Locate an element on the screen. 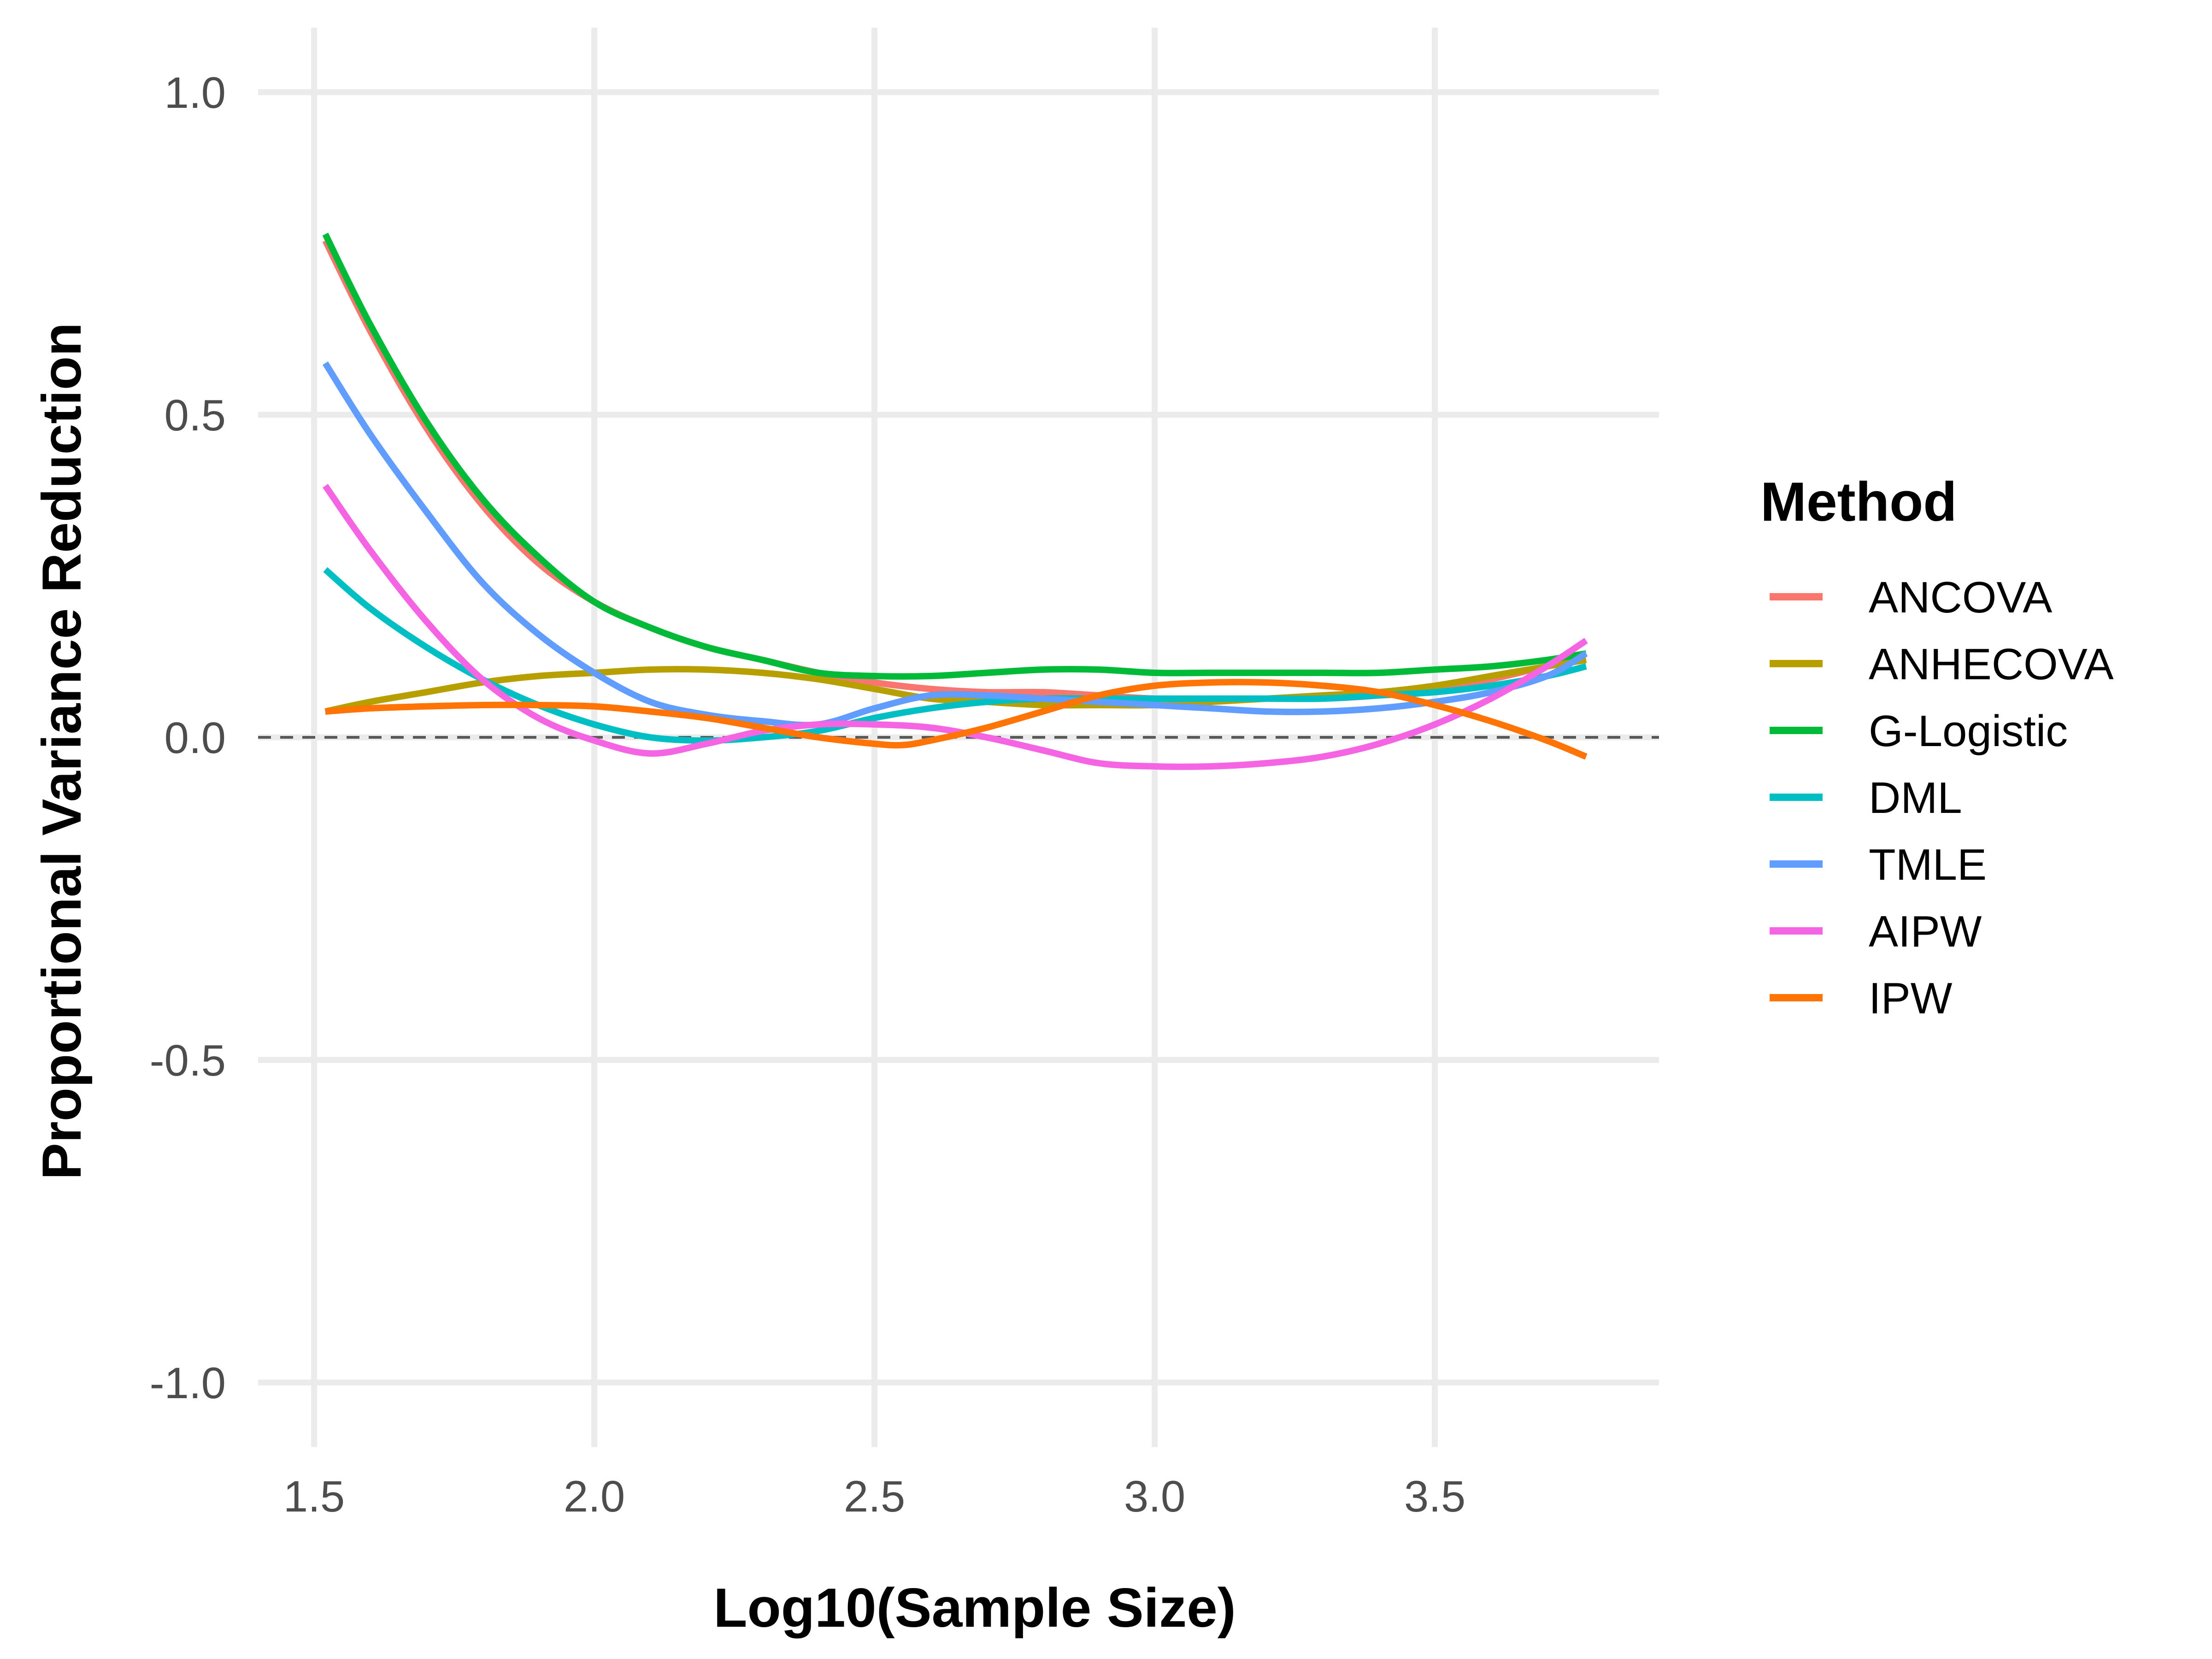 The image size is (2212, 1659). x-tick-label: 3.5 is located at coordinates (1434, 1496).